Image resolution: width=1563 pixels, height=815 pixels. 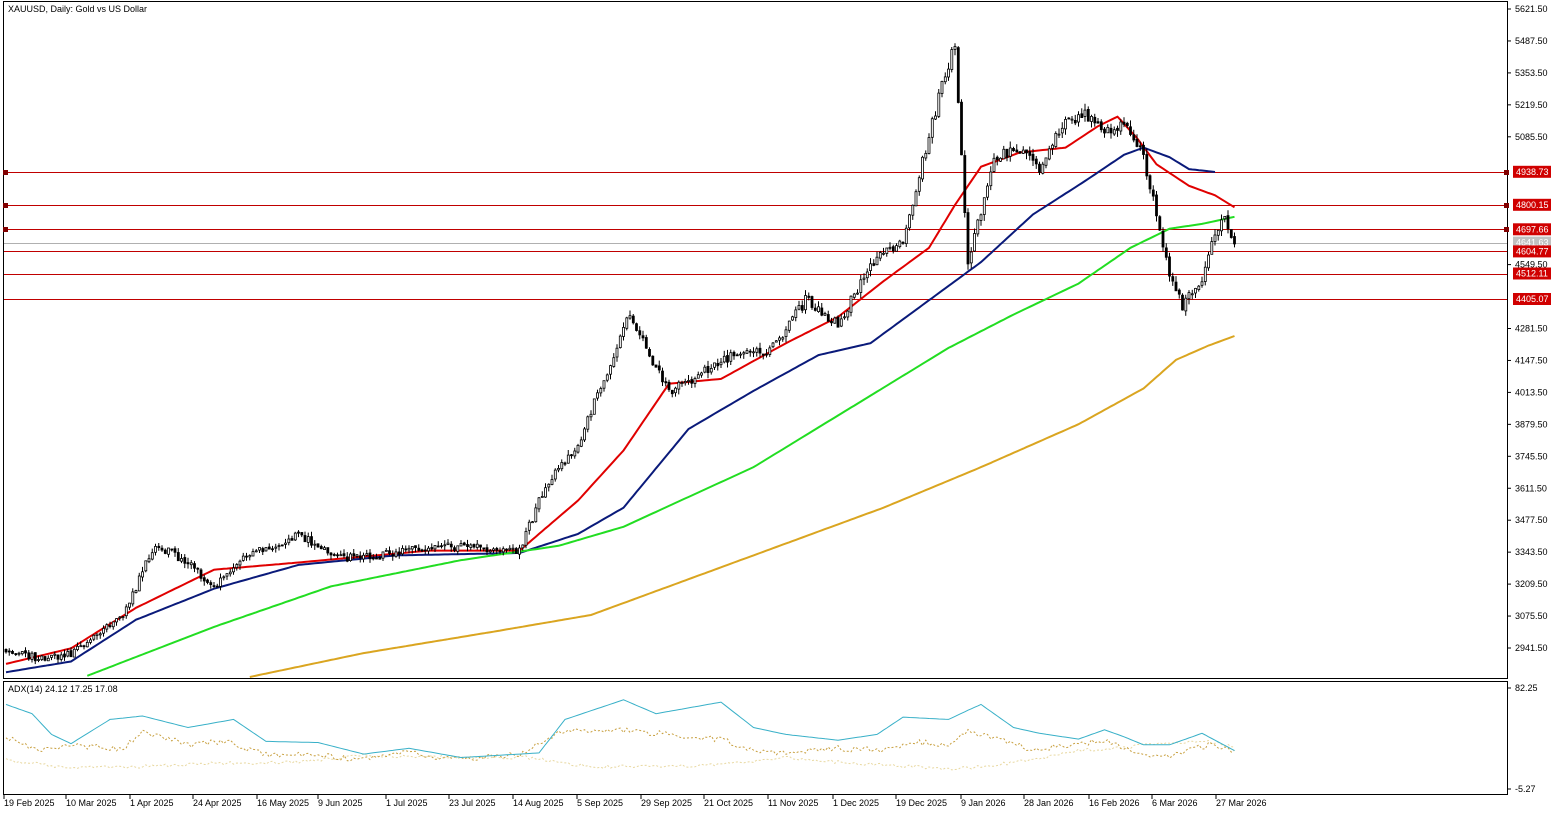 I want to click on indicator-plot-frame, so click(x=755, y=738).